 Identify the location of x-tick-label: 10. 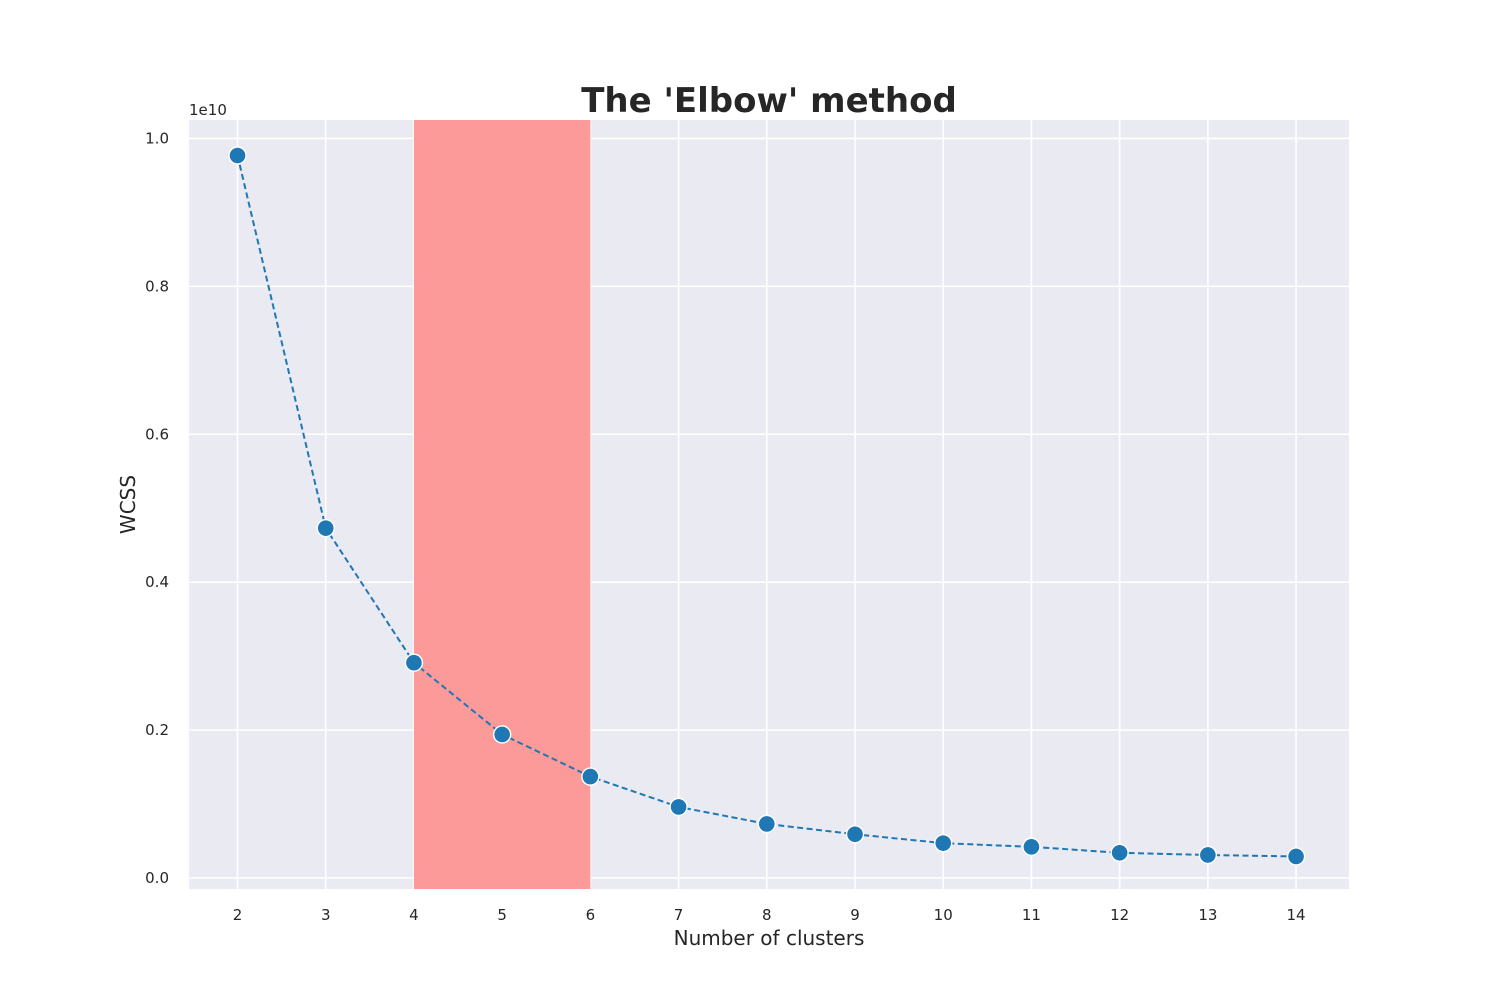
(943, 915).